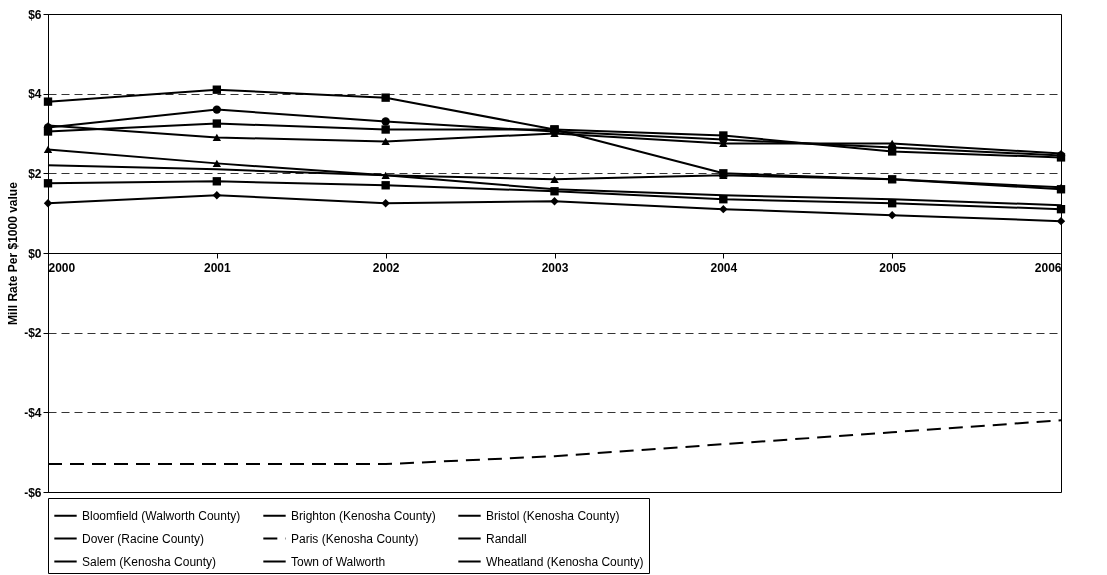  Describe the element at coordinates (217, 267) in the screenshot. I see `x-tick-label: 2001` at that location.